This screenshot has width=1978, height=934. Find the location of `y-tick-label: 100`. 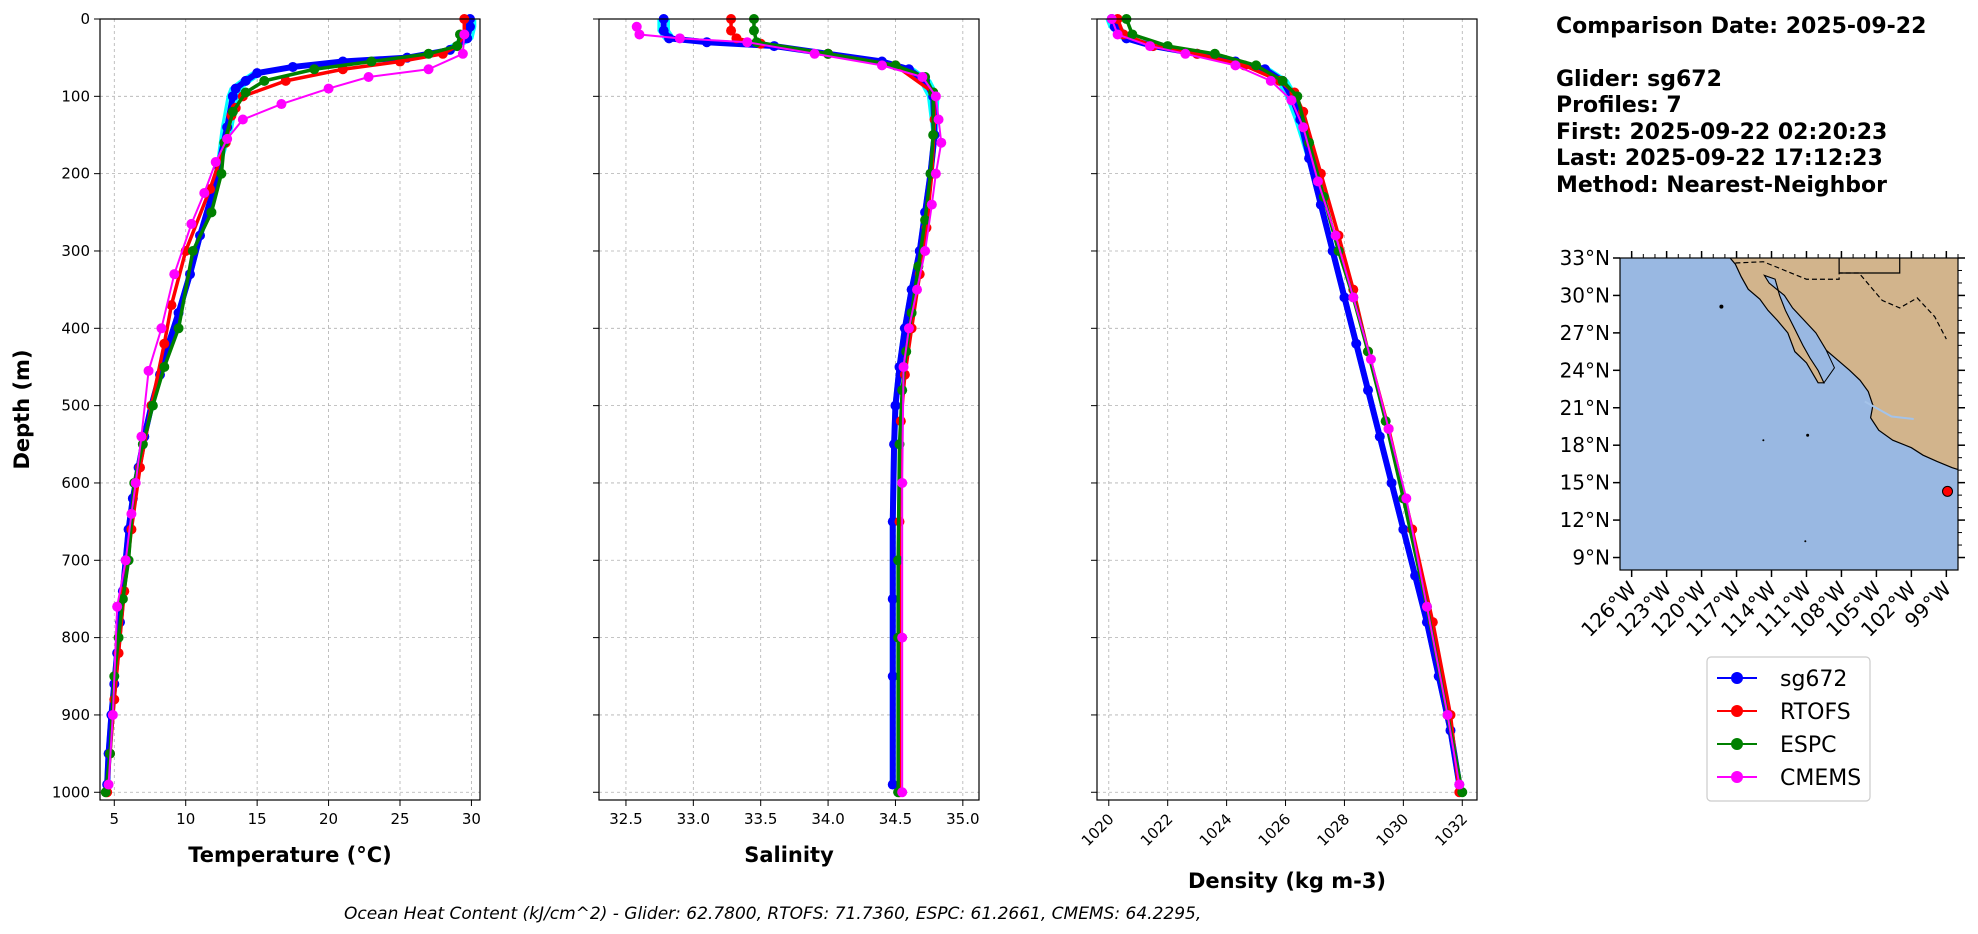

y-tick-label: 100 is located at coordinates (75, 96).